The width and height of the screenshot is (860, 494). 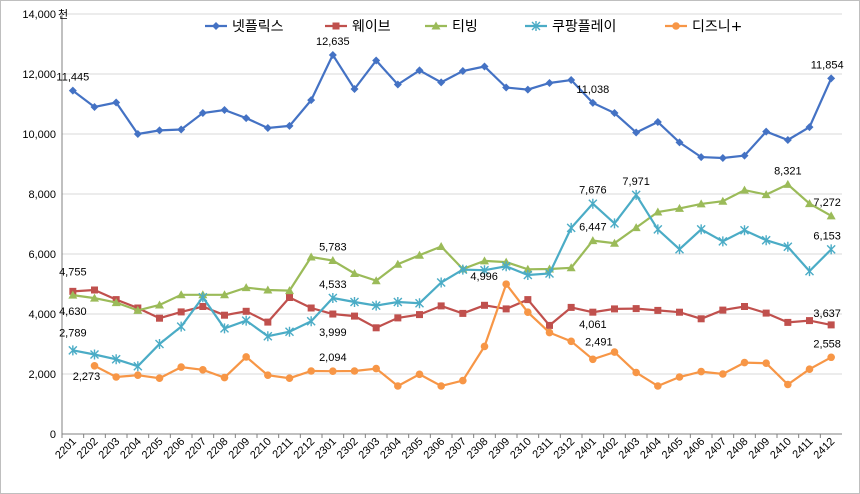 I want to click on x-tick-label: 2302, so click(x=348, y=449).